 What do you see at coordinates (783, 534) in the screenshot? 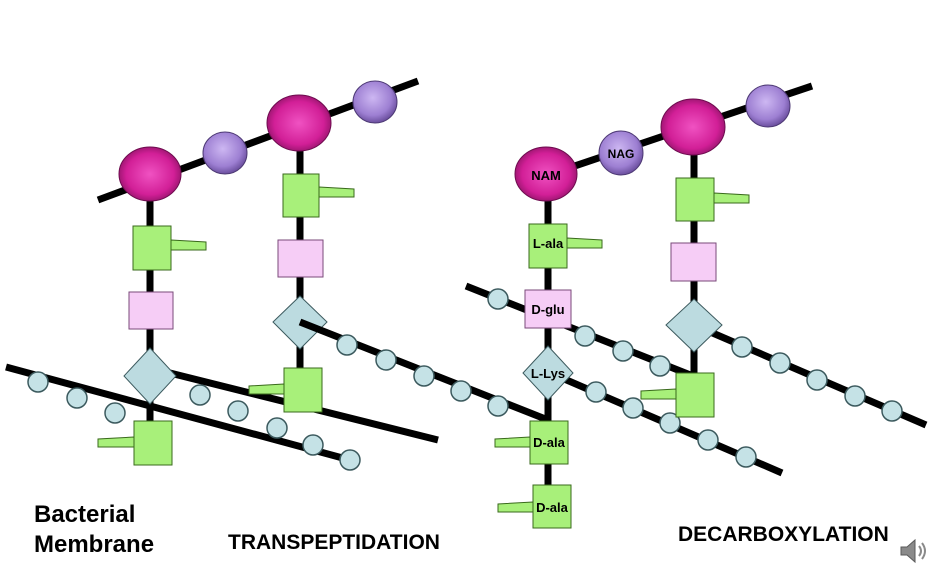
I see `decarboxylation-caption: DECARBOXYLATION` at bounding box center [783, 534].